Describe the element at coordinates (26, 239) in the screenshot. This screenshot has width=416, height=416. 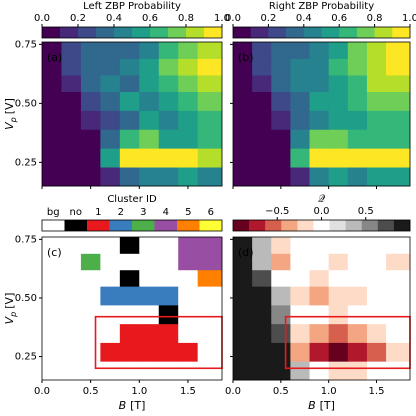
I see `y-tick-label: 0.75` at that location.